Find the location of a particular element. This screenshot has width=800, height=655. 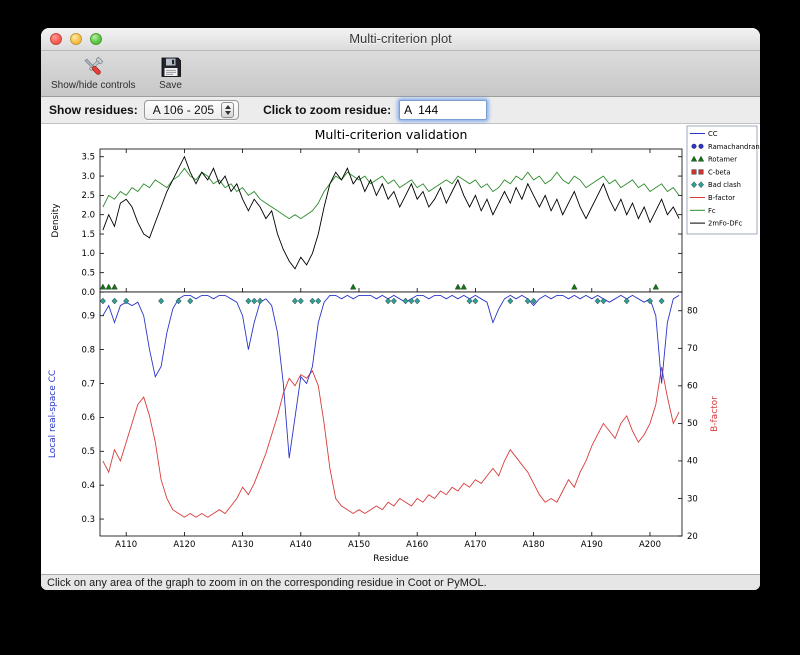

minimize-button is located at coordinates (76, 39).